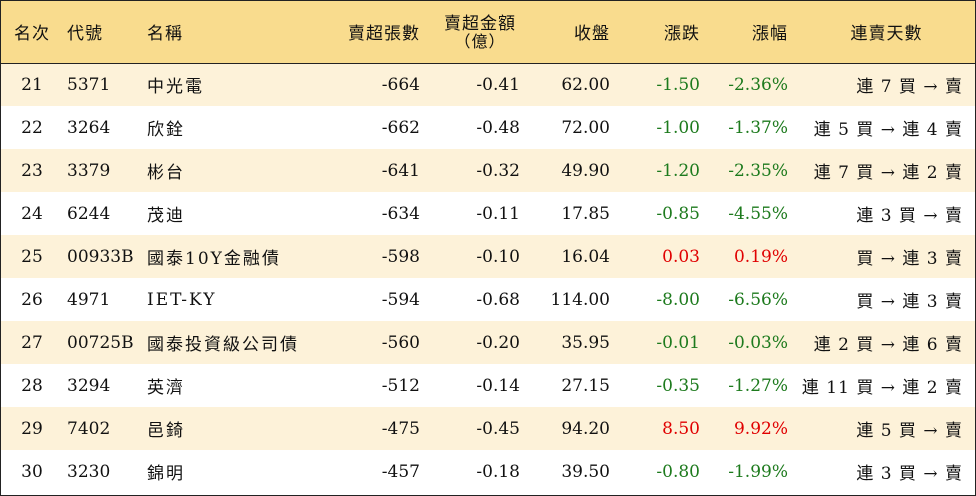  What do you see at coordinates (681, 428) in the screenshot?
I see `cell-change: 8.50` at bounding box center [681, 428].